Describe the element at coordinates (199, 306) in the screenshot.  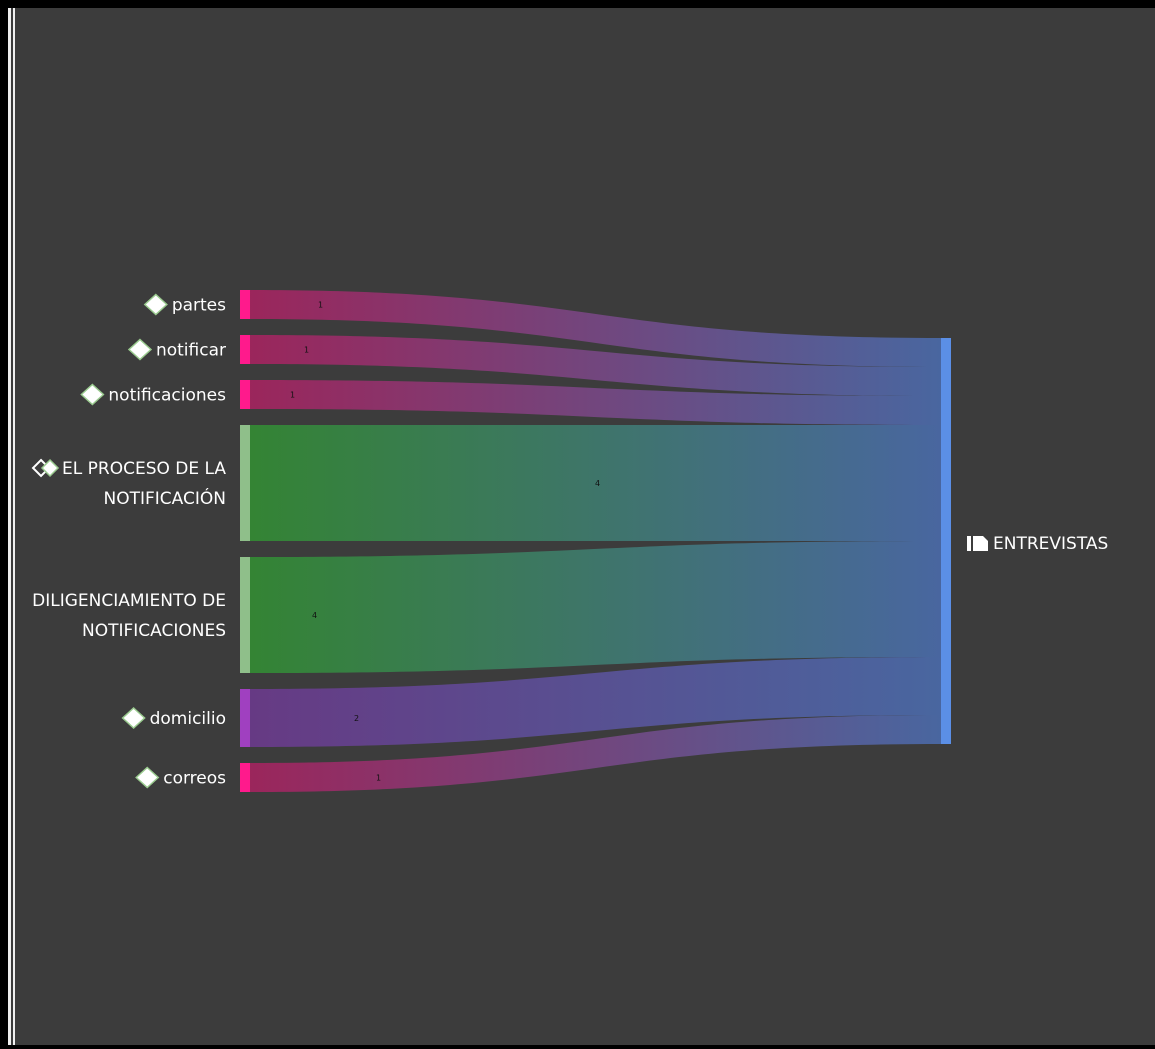
I see `source-node-label: partes` at that location.